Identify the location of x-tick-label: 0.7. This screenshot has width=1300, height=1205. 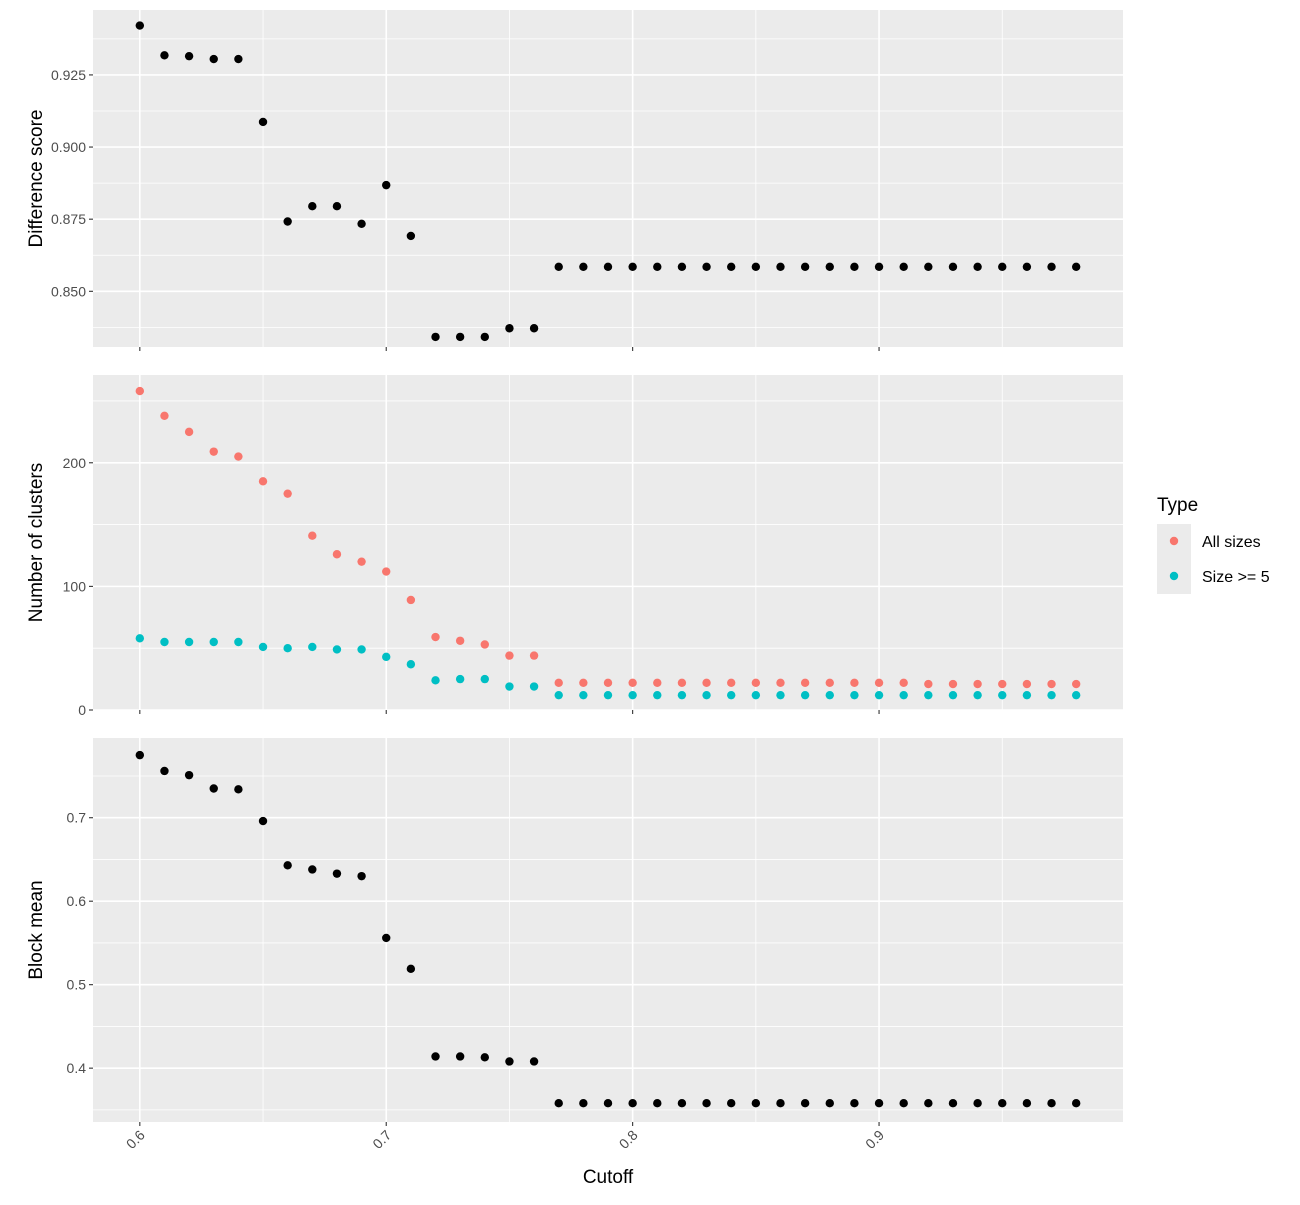
(381, 1139).